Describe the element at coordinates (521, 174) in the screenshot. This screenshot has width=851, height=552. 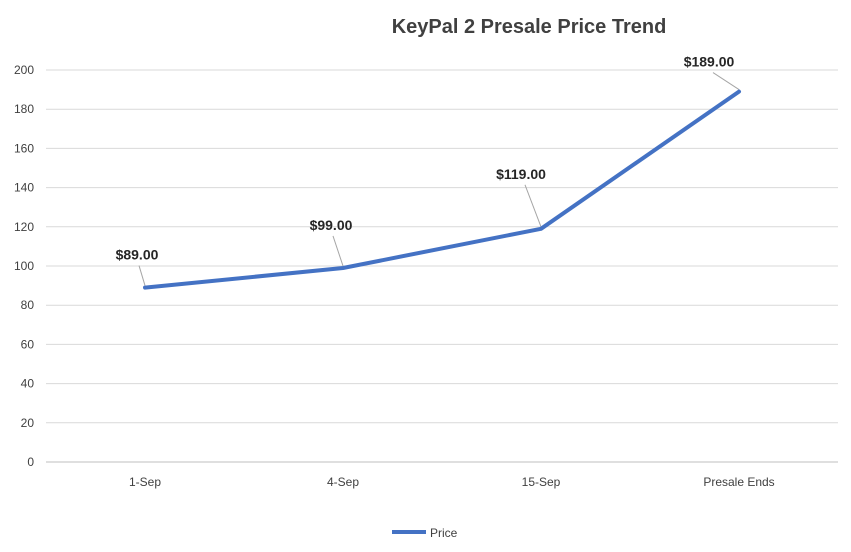
I see `data-label: $119.00` at that location.